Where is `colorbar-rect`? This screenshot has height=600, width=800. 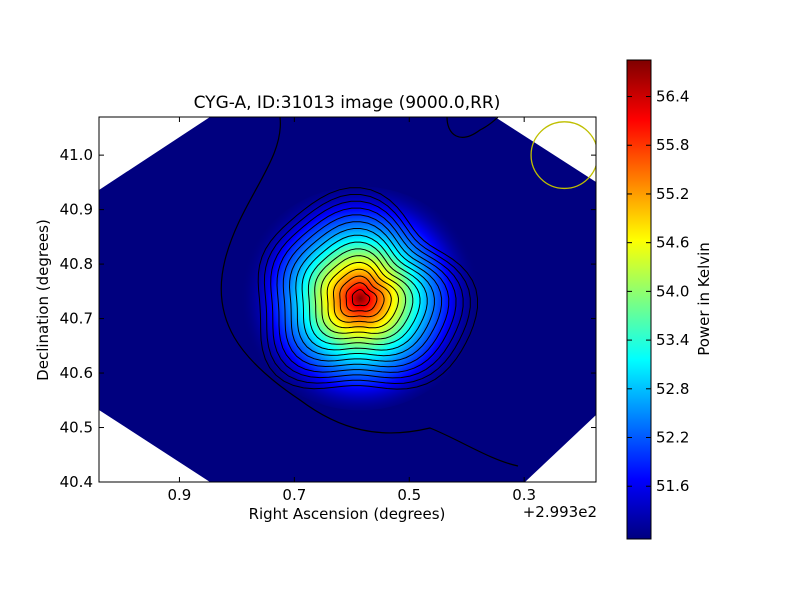
colorbar-rect is located at coordinates (639, 299).